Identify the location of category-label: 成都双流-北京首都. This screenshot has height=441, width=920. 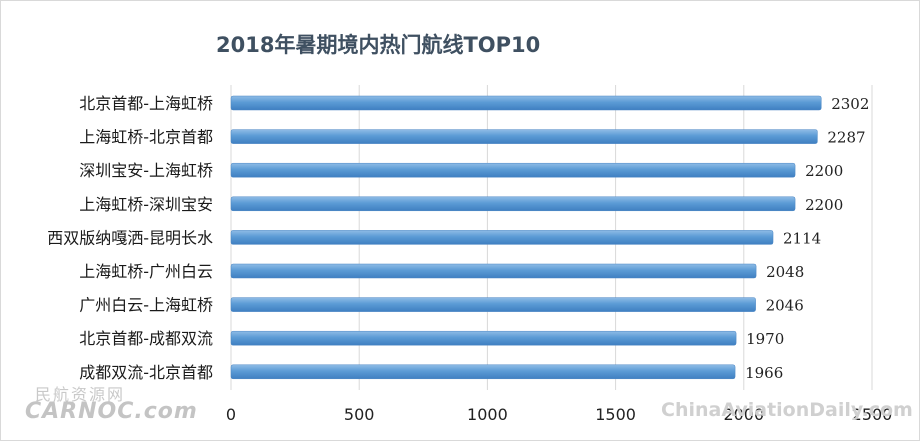
(146, 372).